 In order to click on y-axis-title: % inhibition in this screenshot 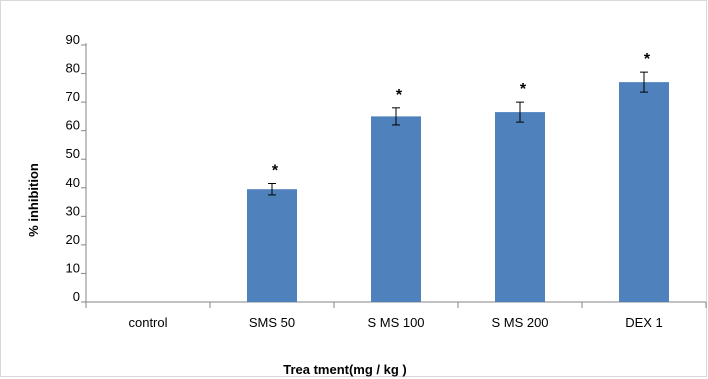, I will do `click(33, 200)`.